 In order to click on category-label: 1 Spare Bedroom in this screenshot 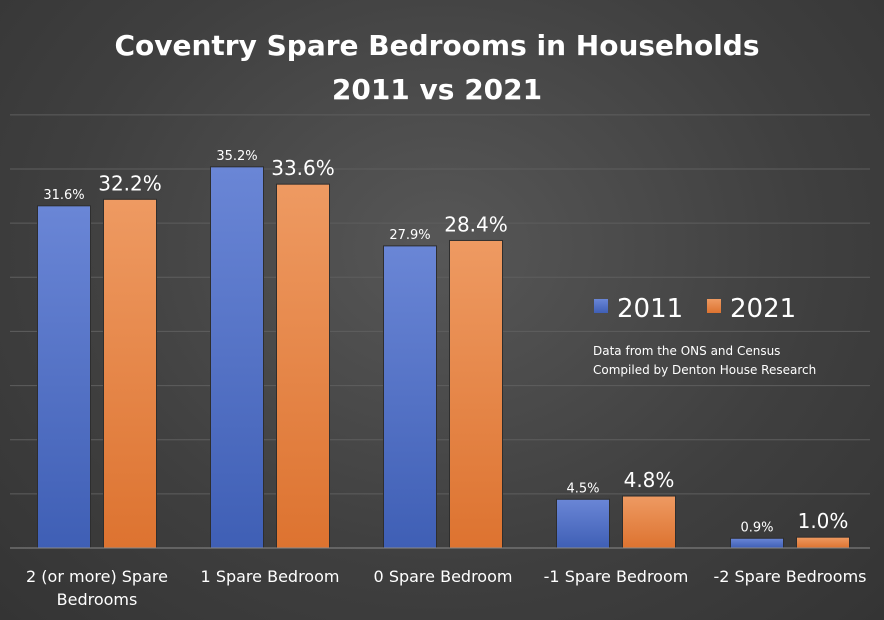, I will do `click(270, 576)`.